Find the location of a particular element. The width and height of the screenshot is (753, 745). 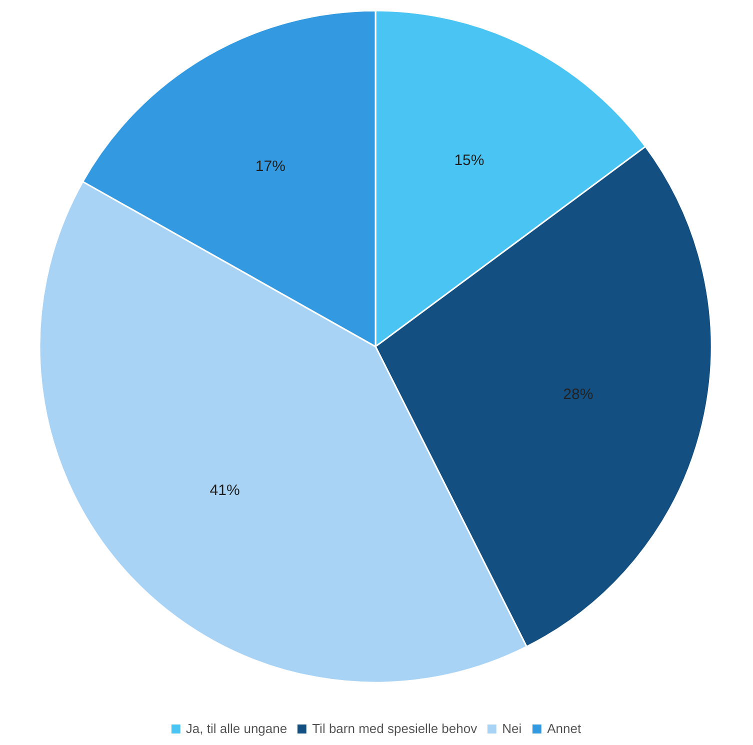

legend-label: Nei is located at coordinates (512, 728).